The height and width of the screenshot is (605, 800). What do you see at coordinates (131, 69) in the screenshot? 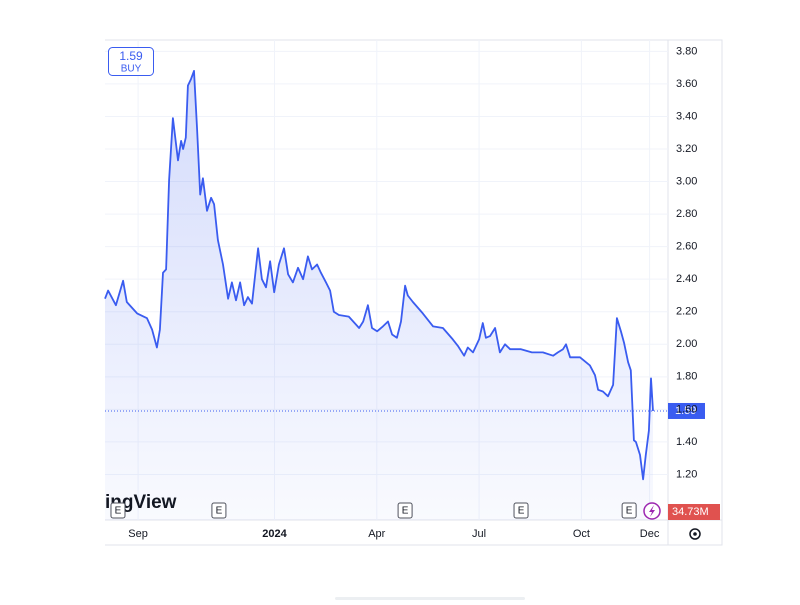
I see `buy-label: BUY` at bounding box center [131, 69].